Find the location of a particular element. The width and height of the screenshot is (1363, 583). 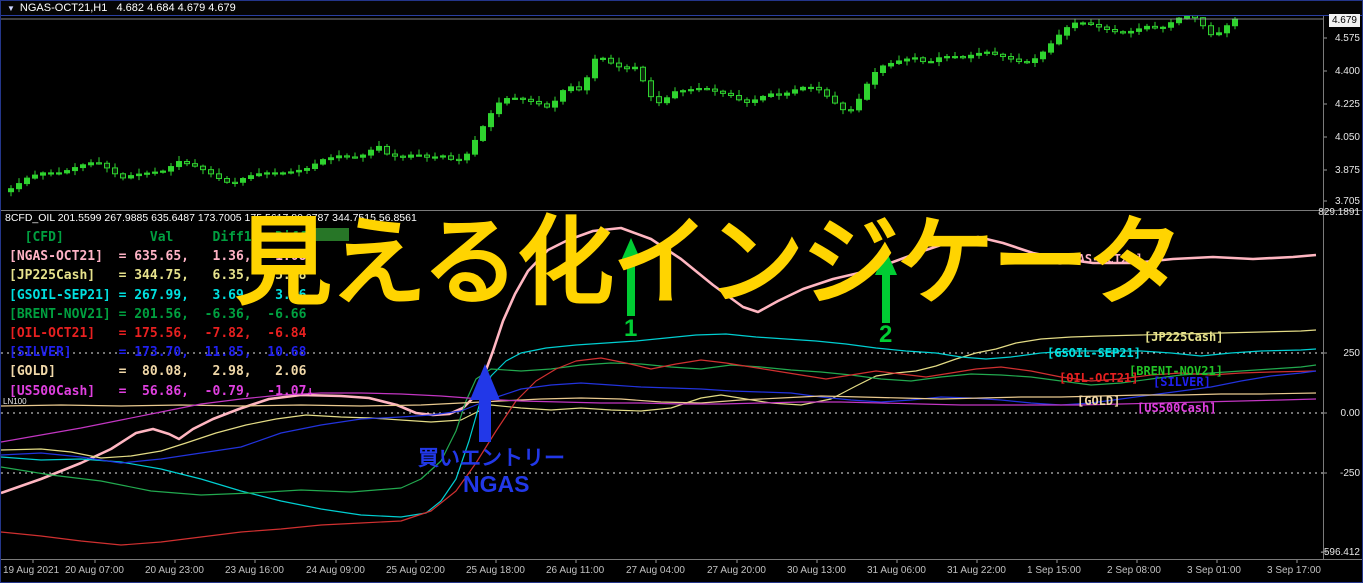

chart-title-bar: ▼ NGAS-OCT21,H1 4.682 4.684 4.679 4.679 is located at coordinates (681, 8).